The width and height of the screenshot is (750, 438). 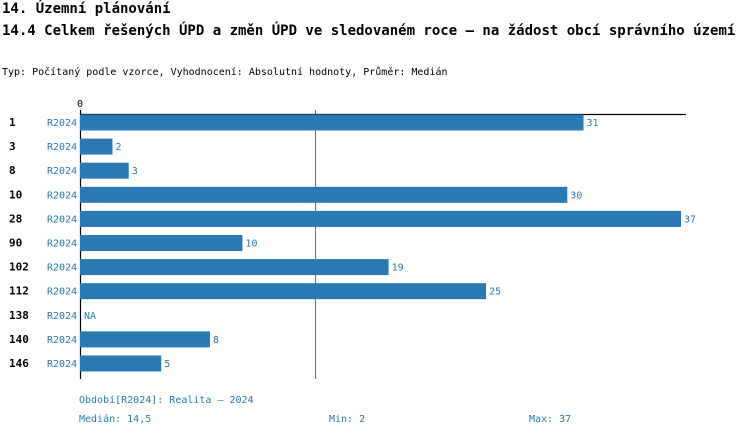 I want to click on value-label: 37, so click(x=690, y=219).